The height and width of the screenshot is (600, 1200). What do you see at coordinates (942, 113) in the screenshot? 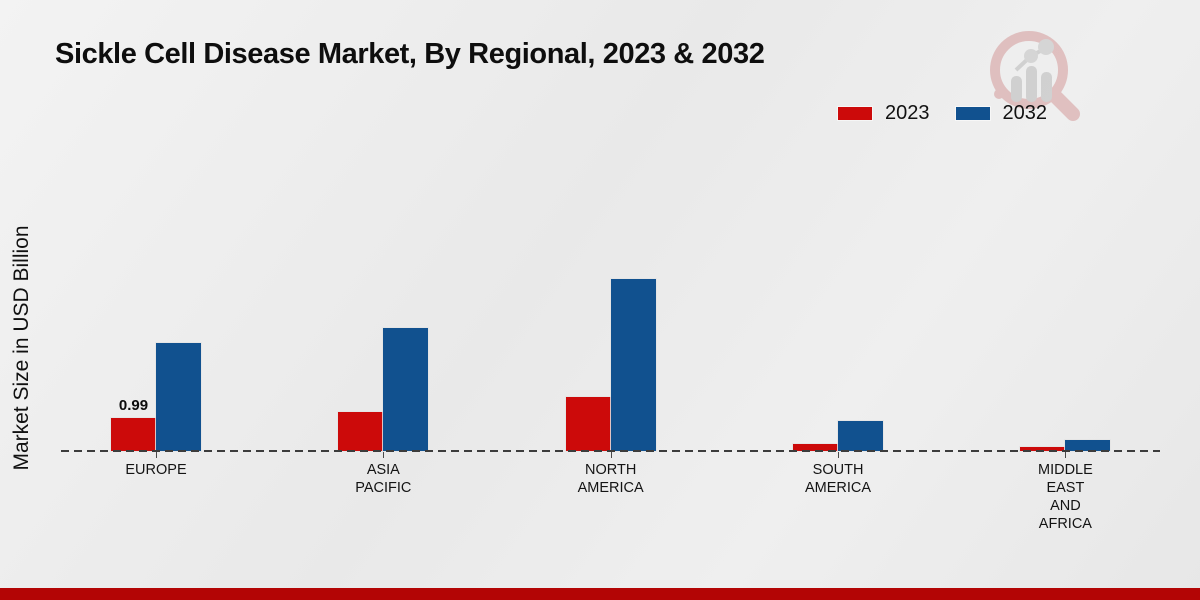
I see `legend: 2023 2032` at bounding box center [942, 113].